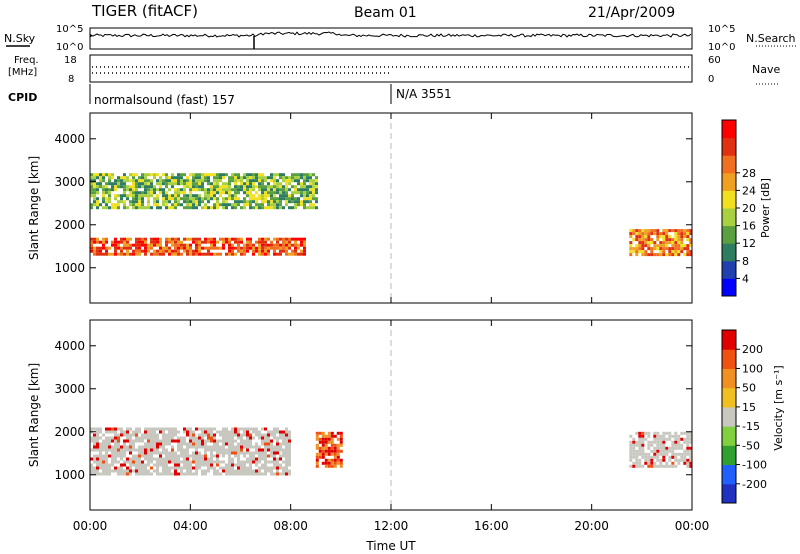 The height and width of the screenshot is (554, 800). What do you see at coordinates (729, 234) in the screenshot?
I see `colorbar-swatch` at bounding box center [729, 234].